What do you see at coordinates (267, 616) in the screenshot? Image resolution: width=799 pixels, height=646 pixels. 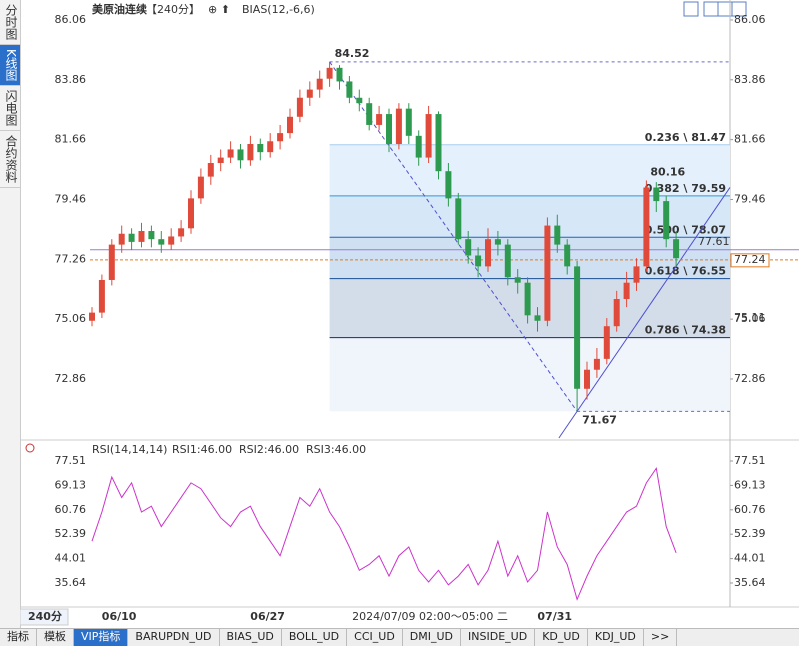 I see `x-tick-label: 06/27` at bounding box center [267, 616].